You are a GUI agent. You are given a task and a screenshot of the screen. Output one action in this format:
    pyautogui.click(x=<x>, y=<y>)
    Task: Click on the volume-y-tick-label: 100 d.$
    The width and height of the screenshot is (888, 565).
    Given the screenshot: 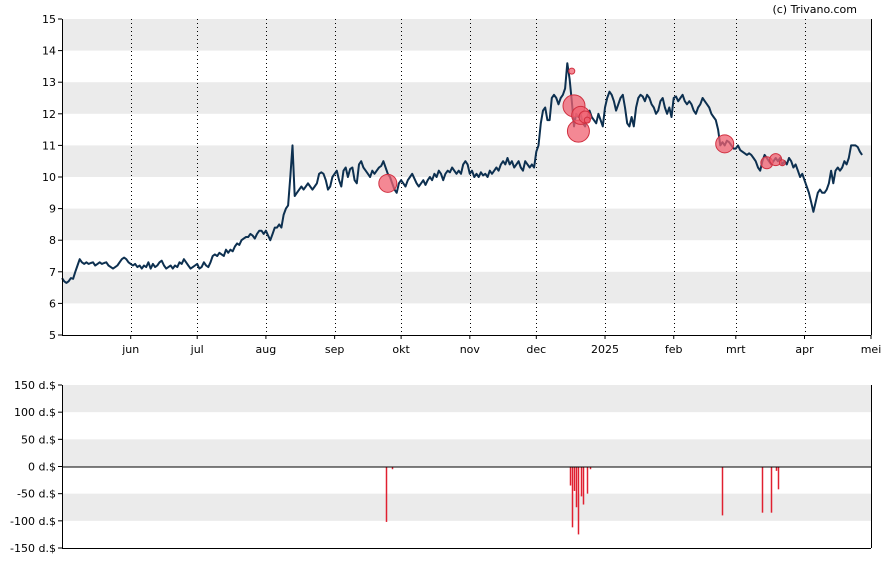 What is the action you would take?
    pyautogui.click(x=35, y=412)
    